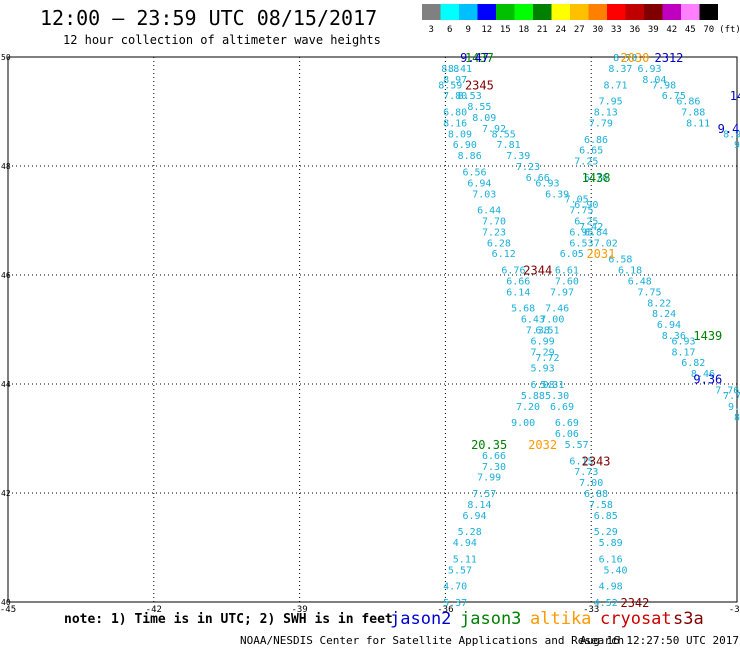  Describe the element at coordinates (543, 385) in the screenshot. I see `wave-height-value: 6.08` at that location.